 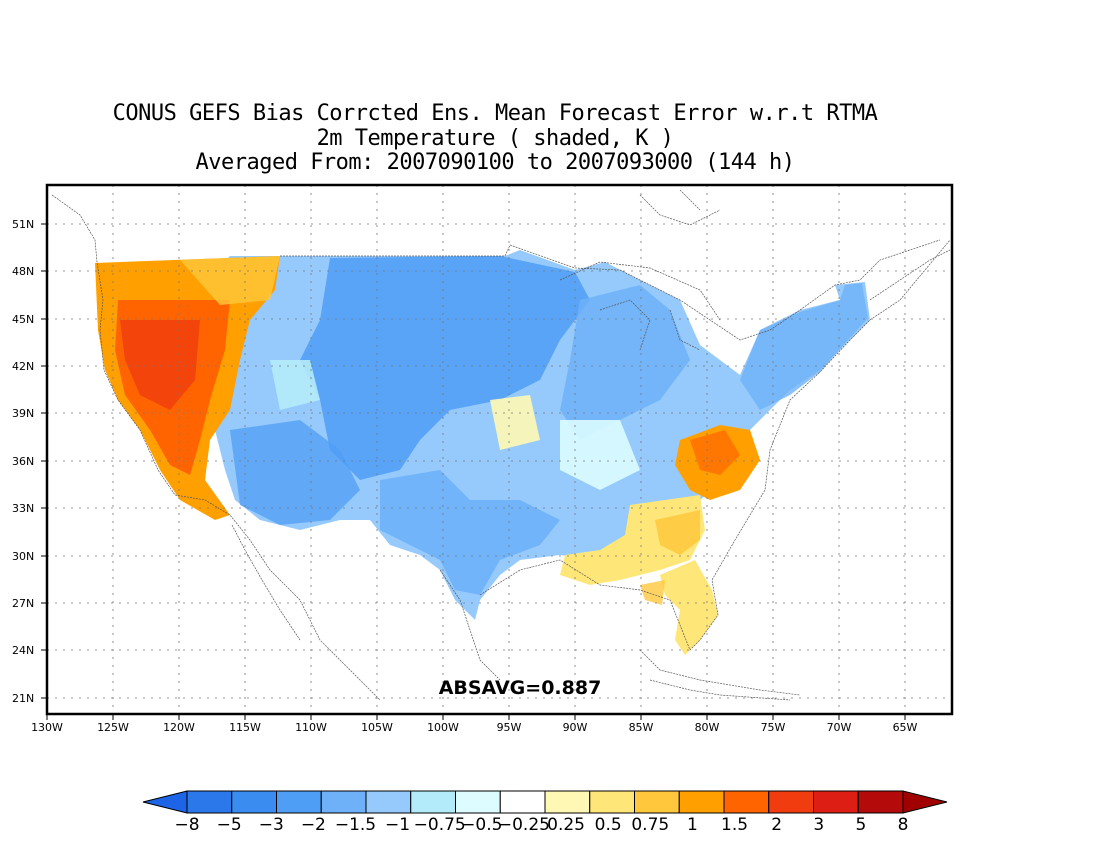 I want to click on colorbar-label: 2, so click(x=776, y=825).